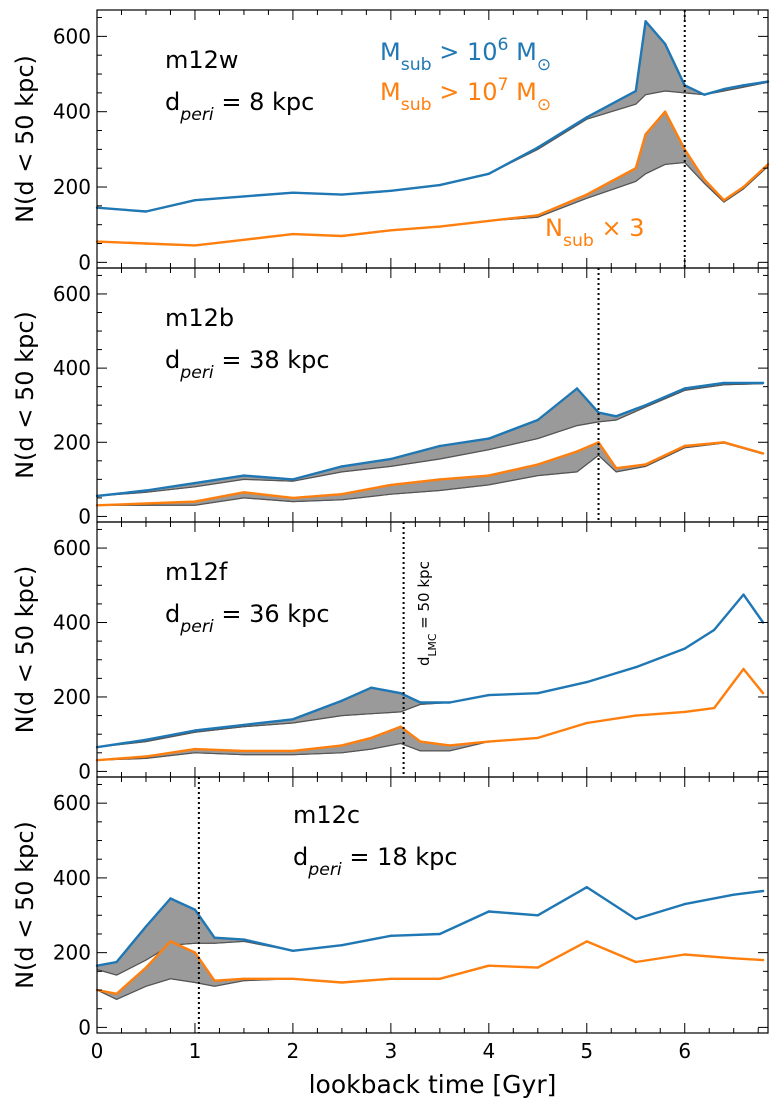 This screenshot has height=1112, width=781. I want to click on dperi-label: dperi = 18 kpc, so click(375, 861).